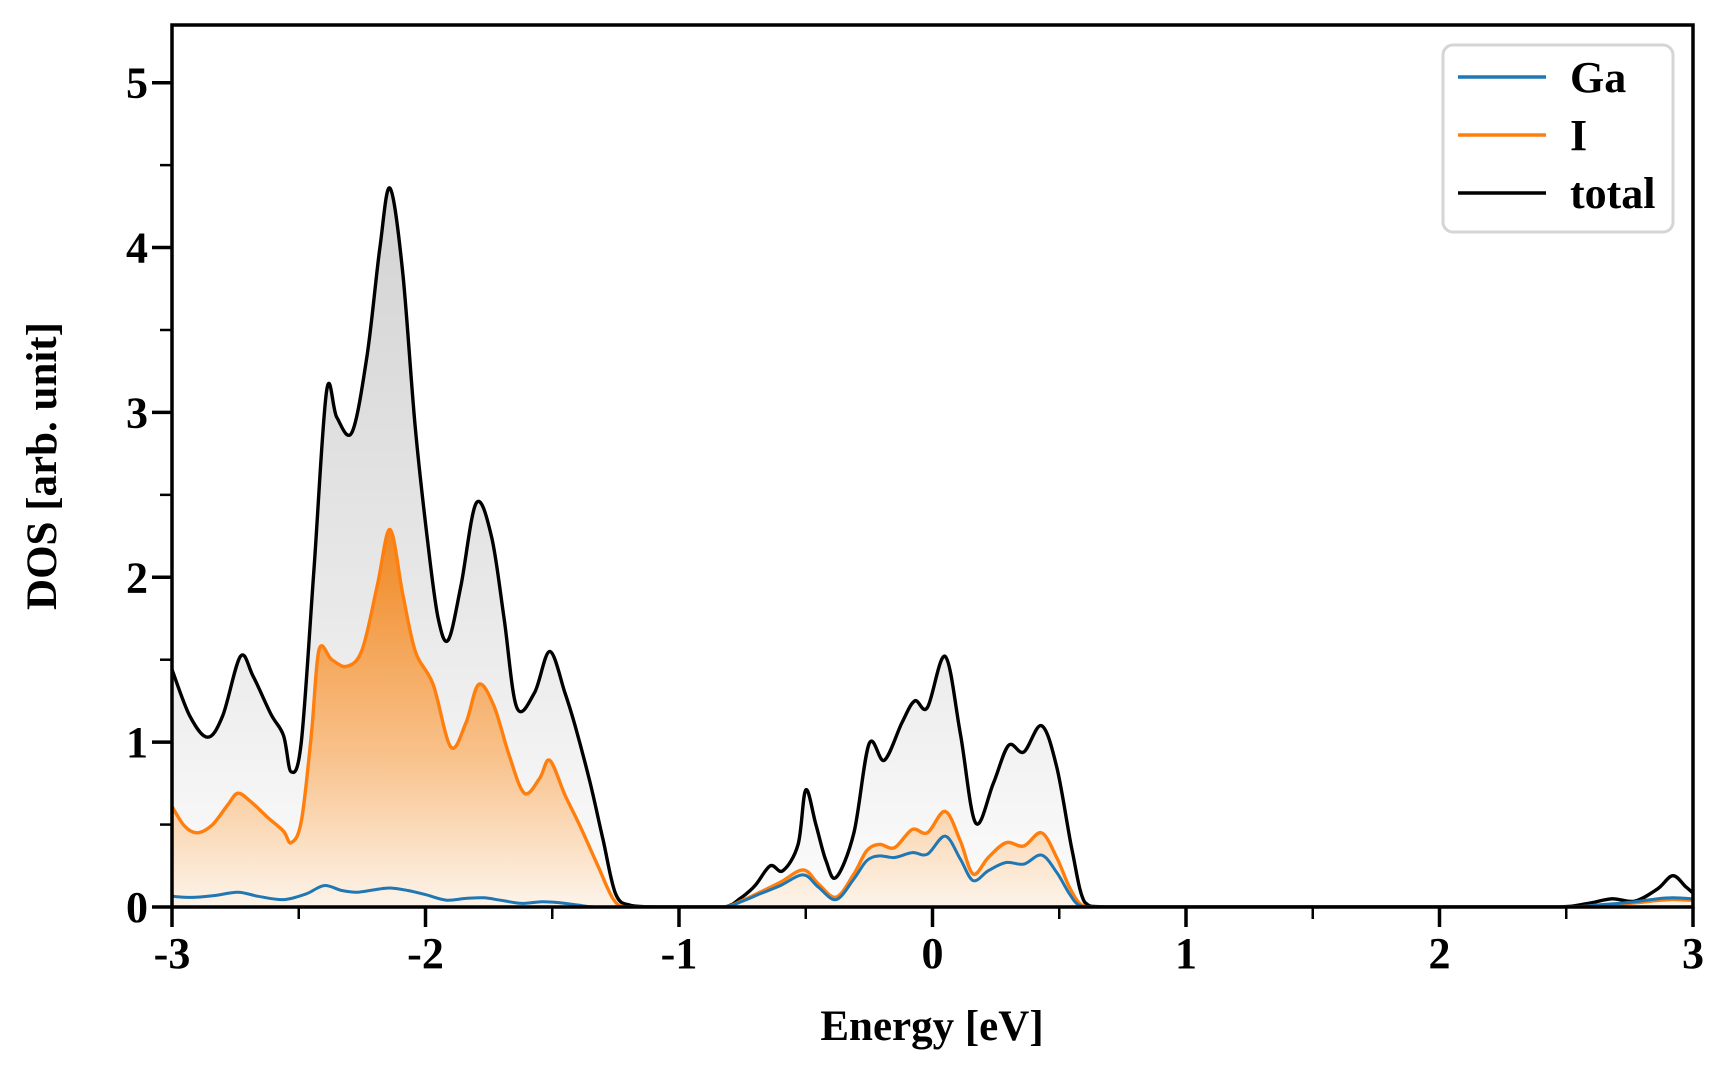 This screenshot has height=1080, width=1728. Describe the element at coordinates (172, 953) in the screenshot. I see `x-tick-label: -3` at that location.